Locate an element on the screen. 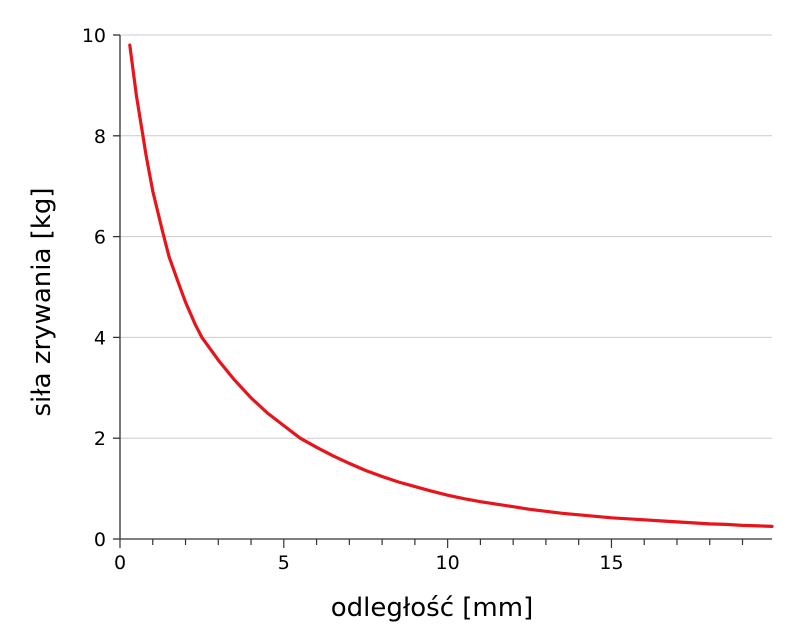 This screenshot has width=800, height=639. y-tick-label: 2 is located at coordinates (100, 439).